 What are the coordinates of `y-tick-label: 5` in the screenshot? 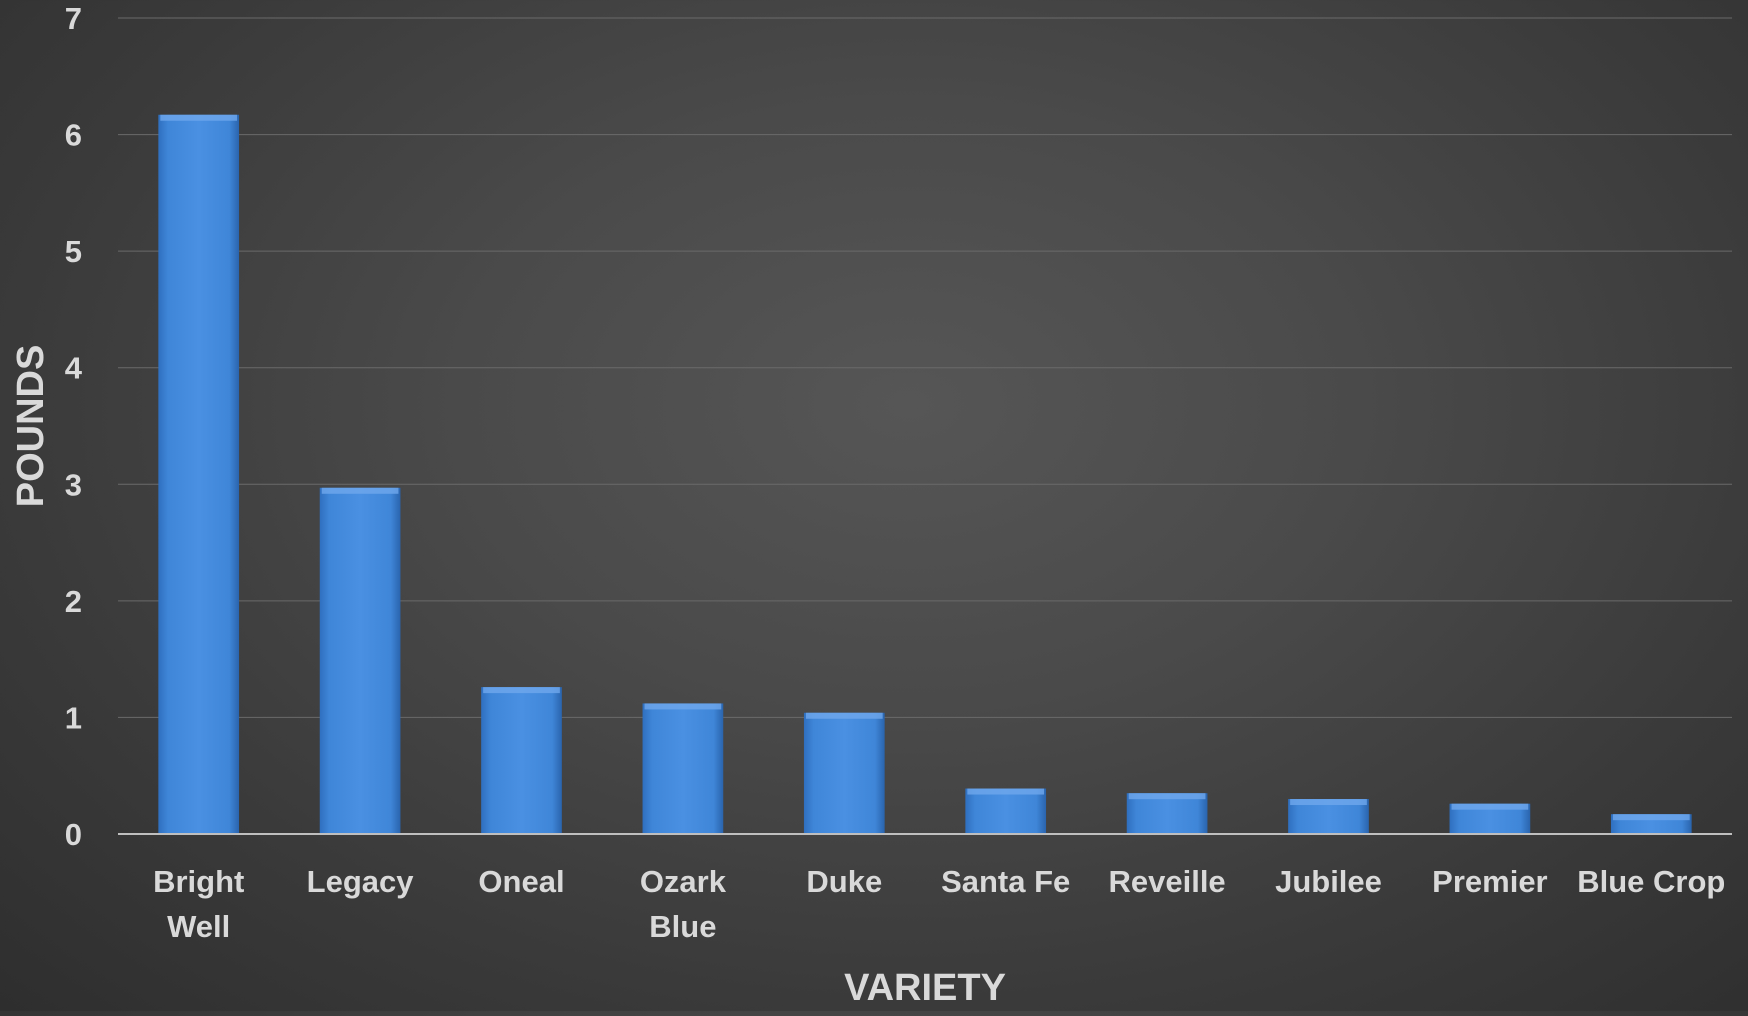 It's located at (73, 251).